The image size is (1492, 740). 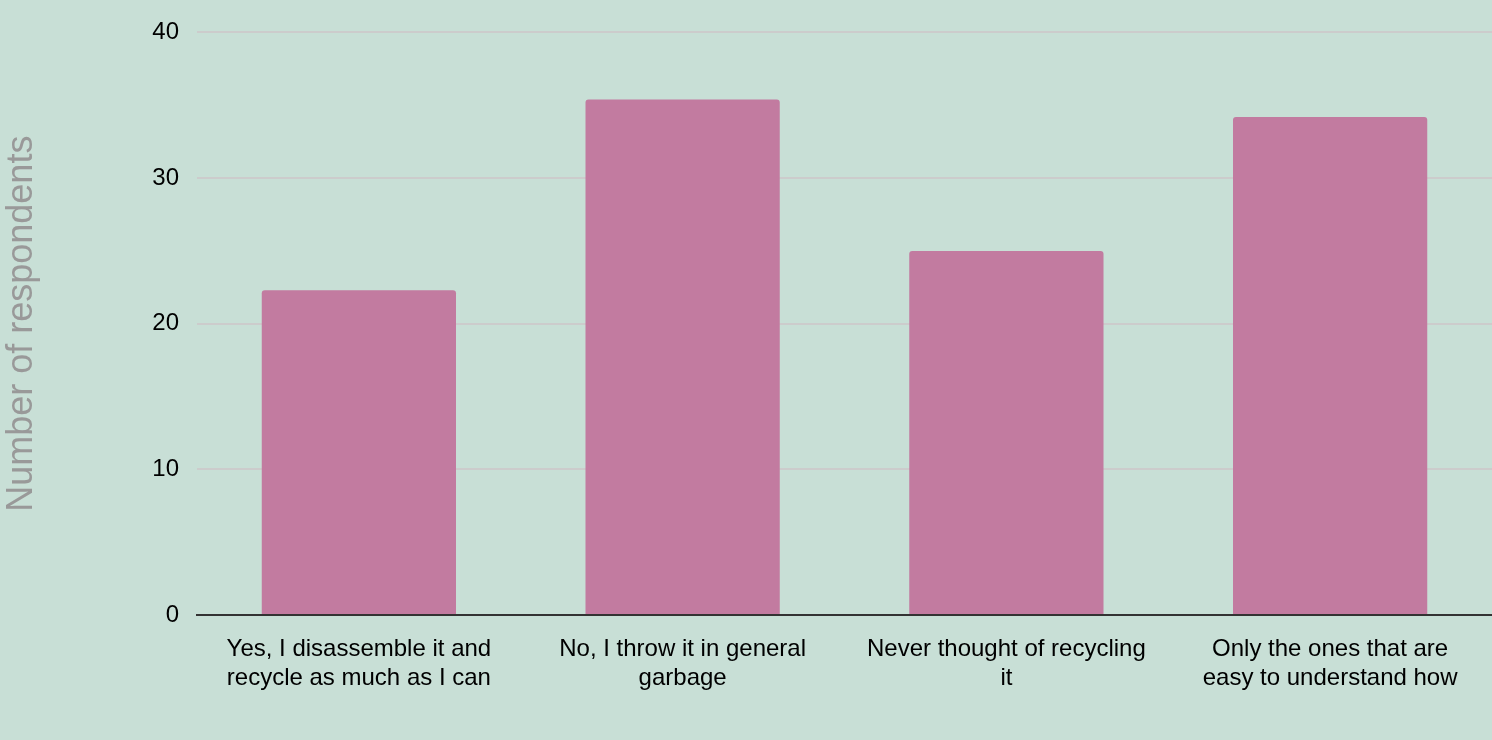 What do you see at coordinates (165, 176) in the screenshot?
I see `y-tick-label: 30` at bounding box center [165, 176].